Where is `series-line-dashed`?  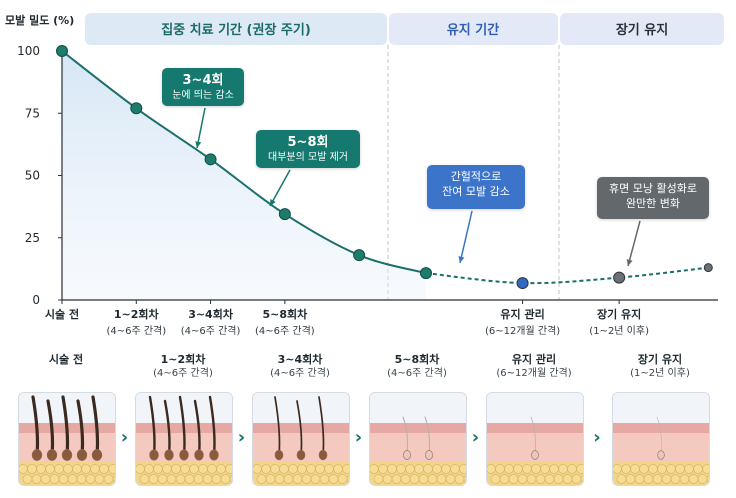
series-line-dashed is located at coordinates (567, 275).